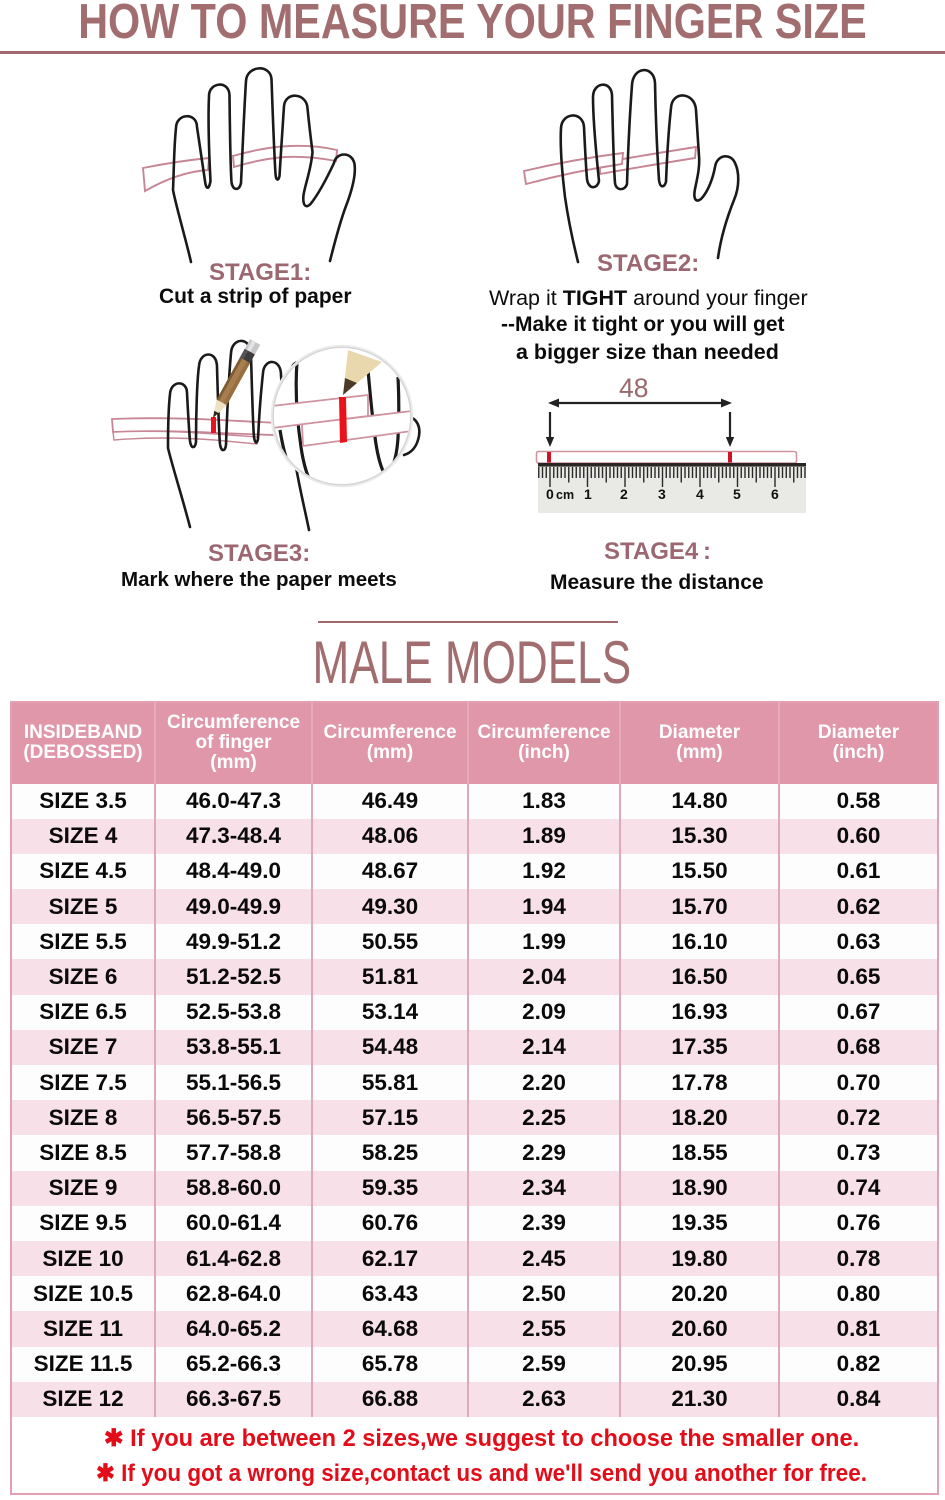 The width and height of the screenshot is (945, 1500). Describe the element at coordinates (624, 494) in the screenshot. I see `svg-text: 2` at that location.